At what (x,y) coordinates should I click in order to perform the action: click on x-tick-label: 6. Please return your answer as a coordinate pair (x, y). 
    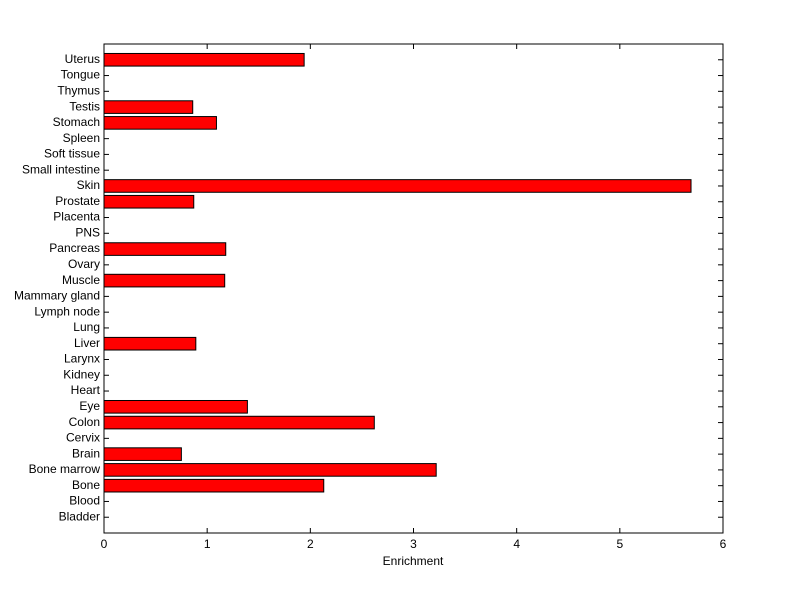
    Looking at the image, I should click on (723, 544).